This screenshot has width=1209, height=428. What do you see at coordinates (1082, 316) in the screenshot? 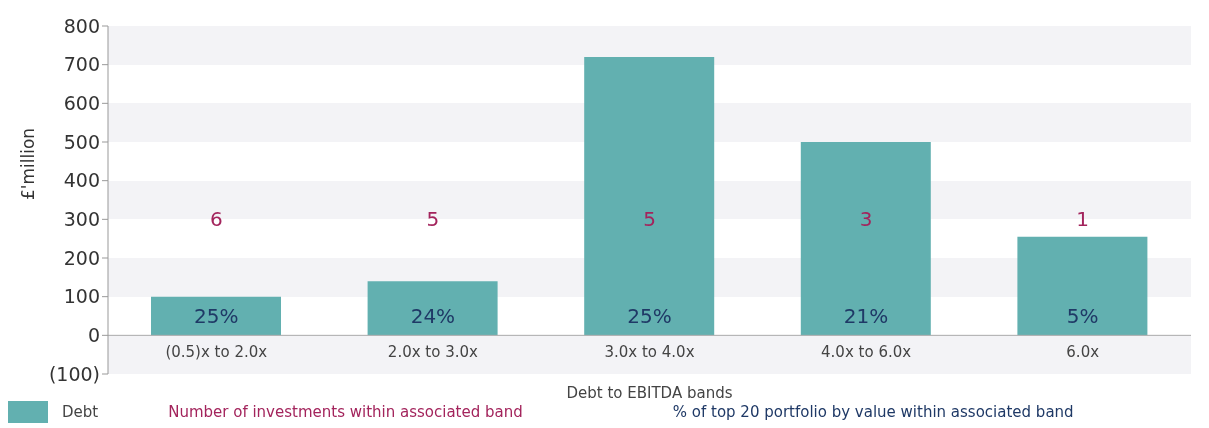
I see `annotation: 5%` at bounding box center [1082, 316].